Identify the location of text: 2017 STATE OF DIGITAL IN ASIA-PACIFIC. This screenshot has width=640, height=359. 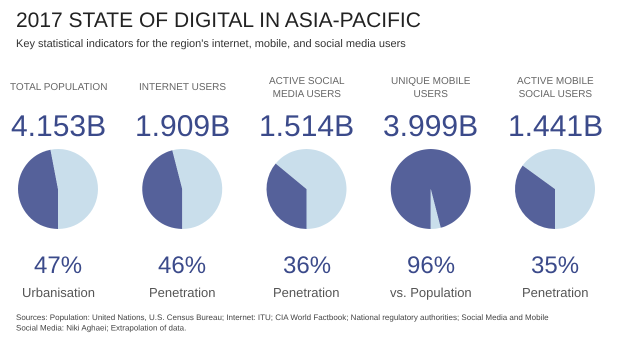
(218, 20).